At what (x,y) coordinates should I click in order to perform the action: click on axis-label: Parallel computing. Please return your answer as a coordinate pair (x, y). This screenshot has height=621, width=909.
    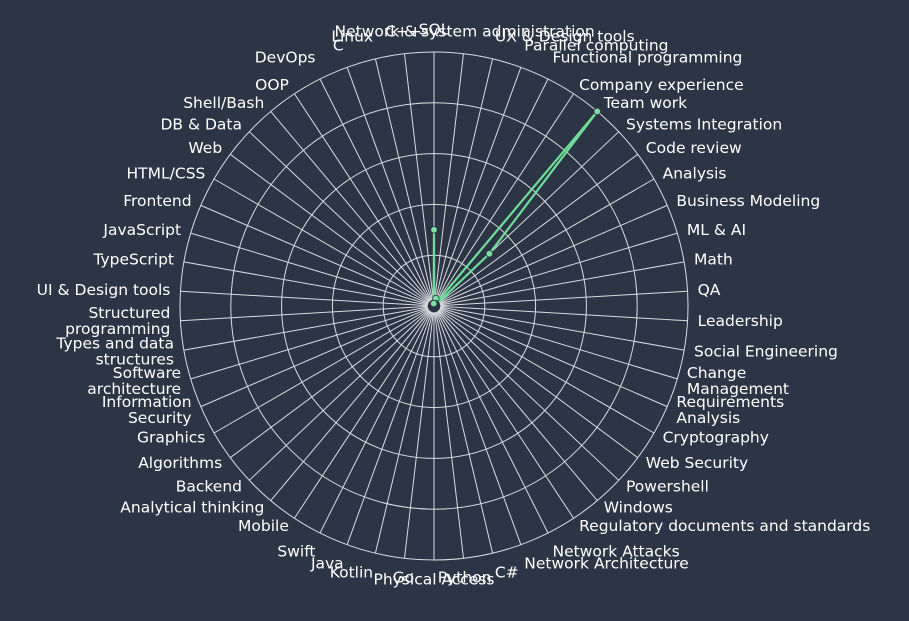
    Looking at the image, I should click on (596, 45).